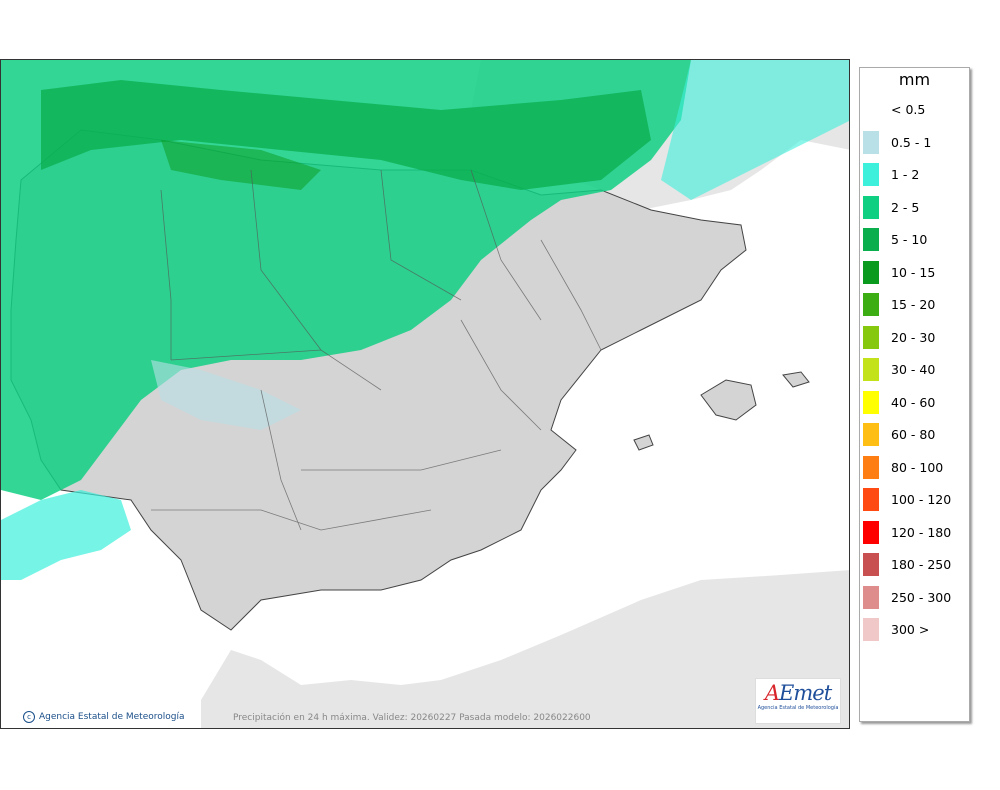  I want to click on legend-item: 15 - 20, so click(899, 304).